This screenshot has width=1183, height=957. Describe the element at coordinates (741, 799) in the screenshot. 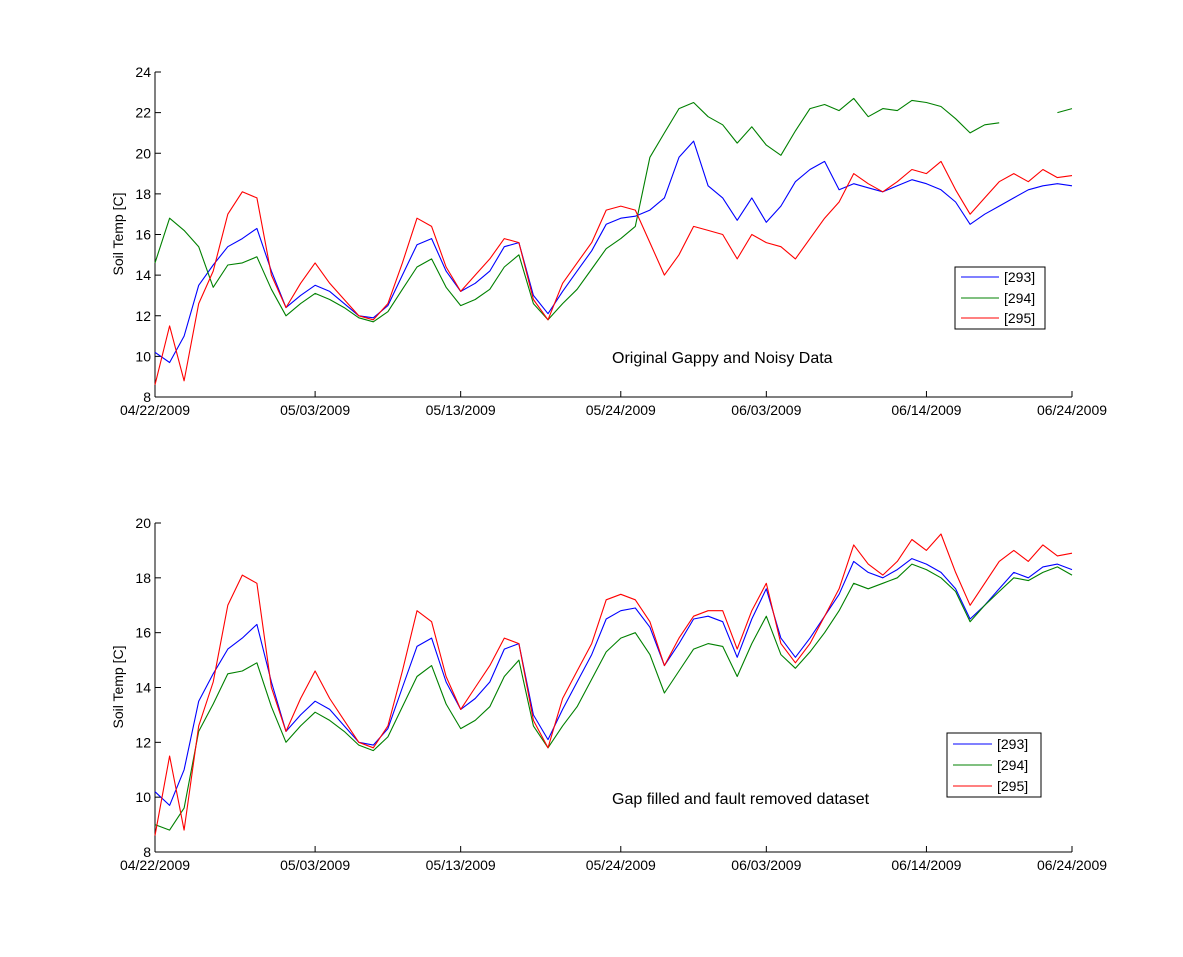

I see `chart-annotation: Gap filled and fault removed dataset` at that location.